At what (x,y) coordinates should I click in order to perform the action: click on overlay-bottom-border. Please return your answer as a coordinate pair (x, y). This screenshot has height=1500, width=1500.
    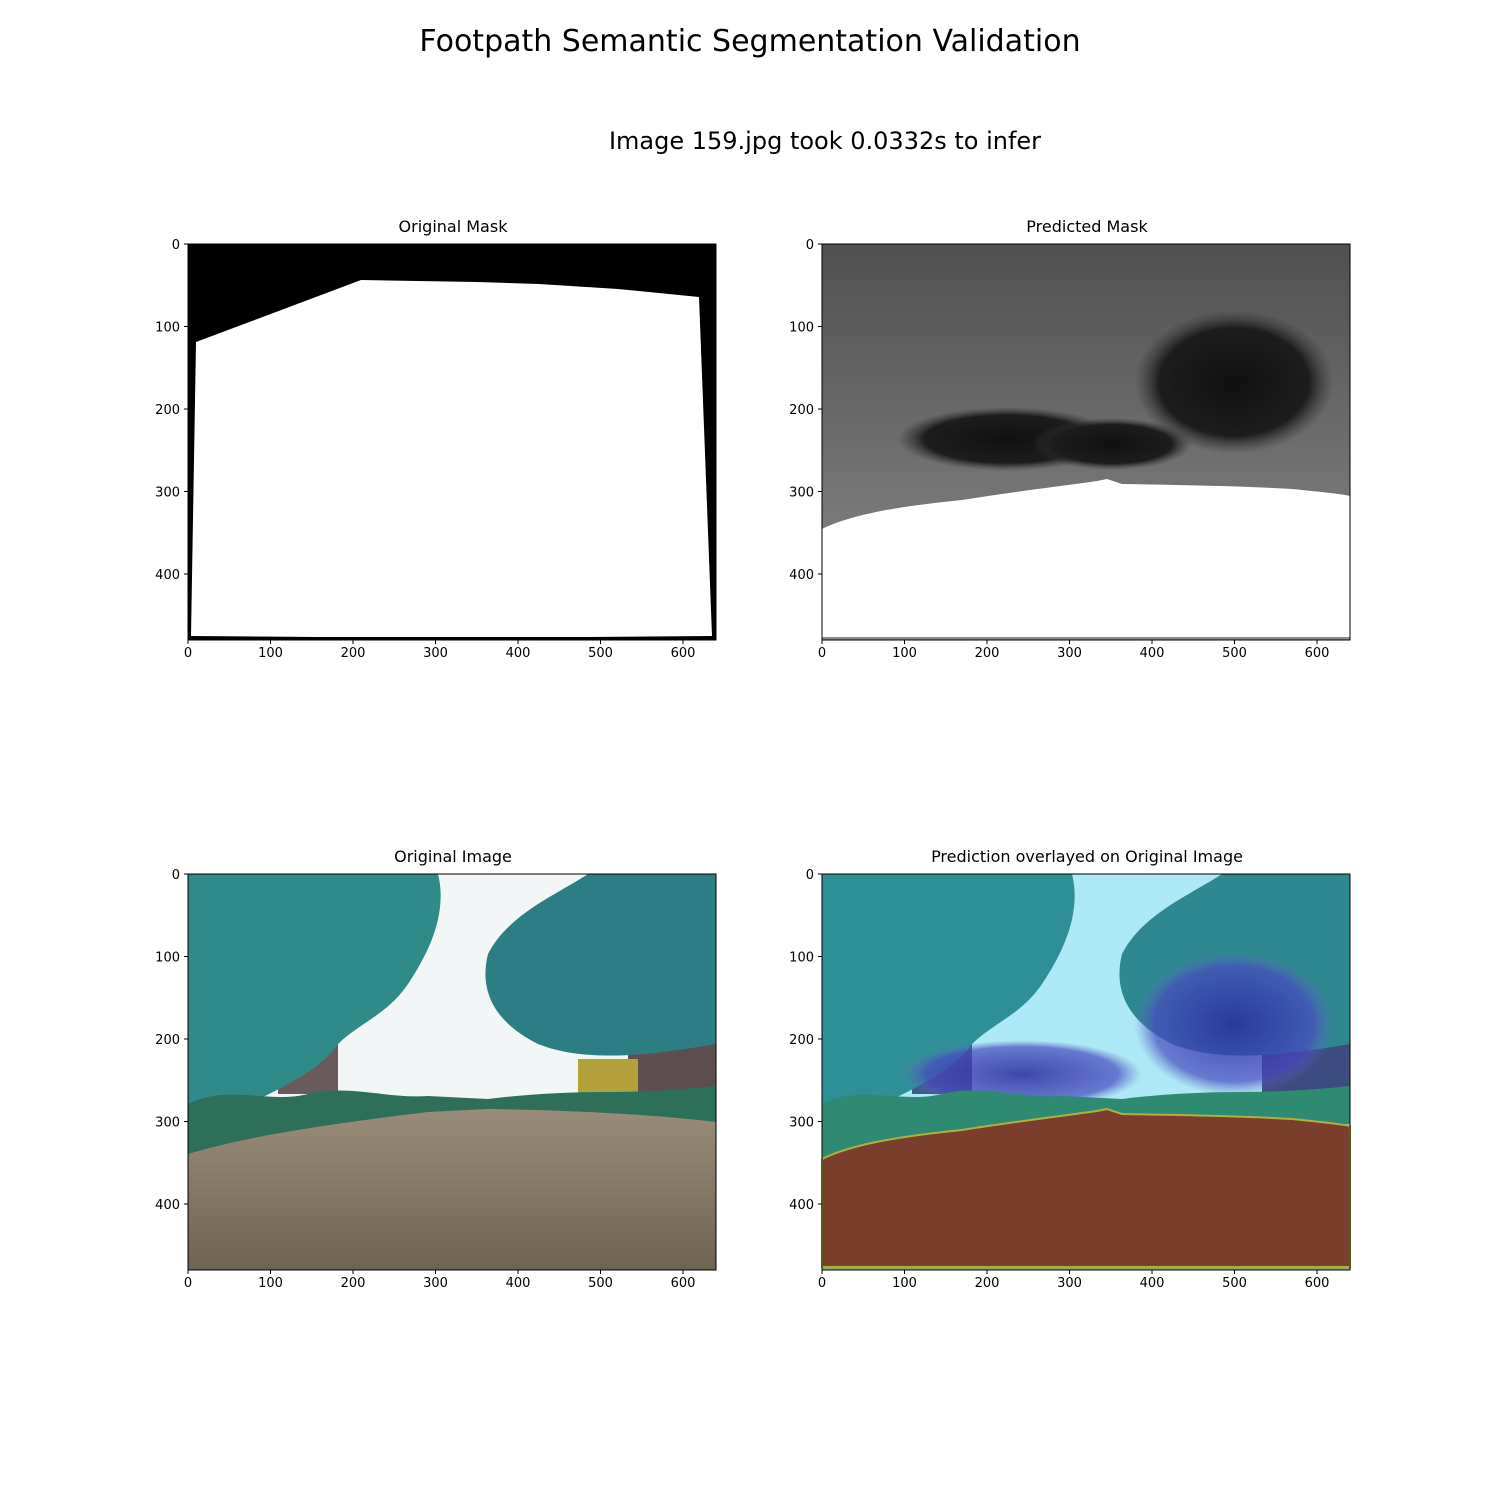
    Looking at the image, I should click on (1086, 1268).